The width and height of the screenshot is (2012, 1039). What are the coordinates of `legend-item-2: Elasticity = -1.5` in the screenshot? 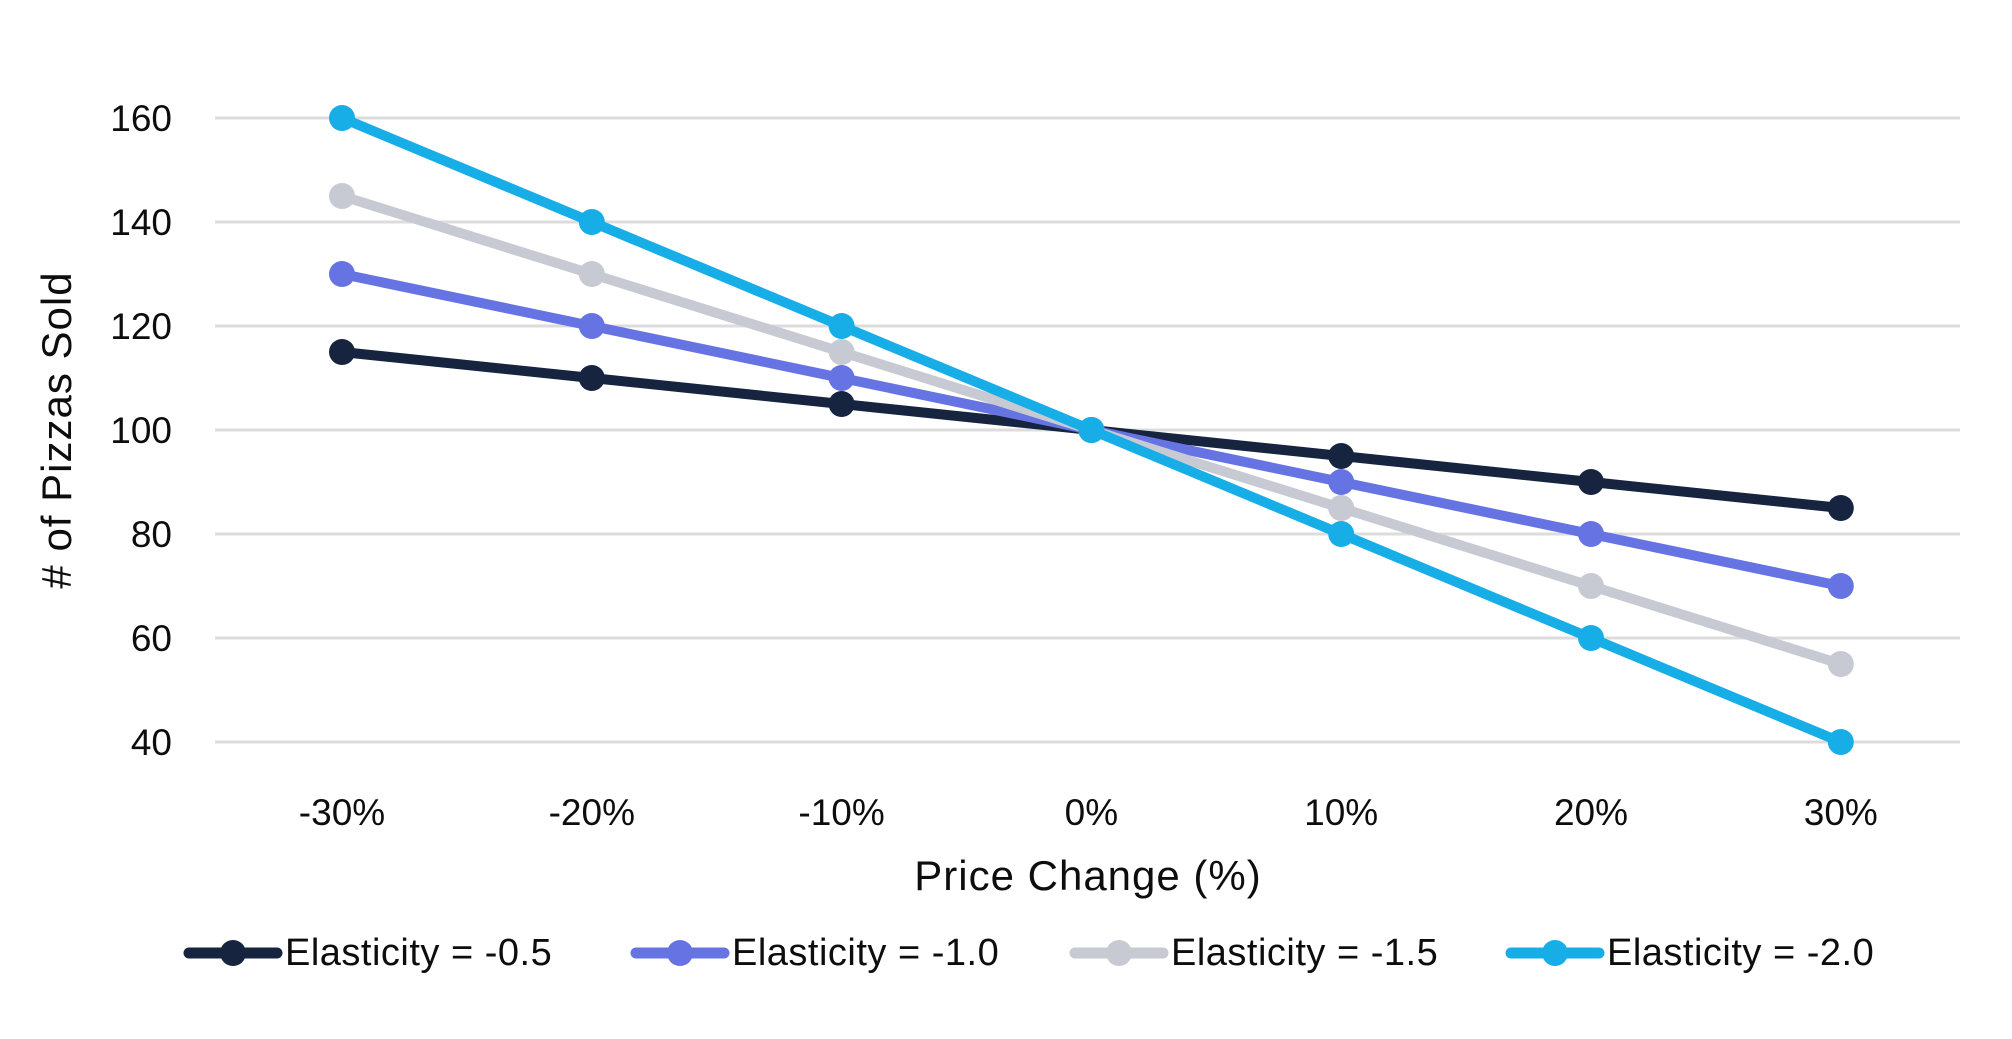 It's located at (1252, 953).